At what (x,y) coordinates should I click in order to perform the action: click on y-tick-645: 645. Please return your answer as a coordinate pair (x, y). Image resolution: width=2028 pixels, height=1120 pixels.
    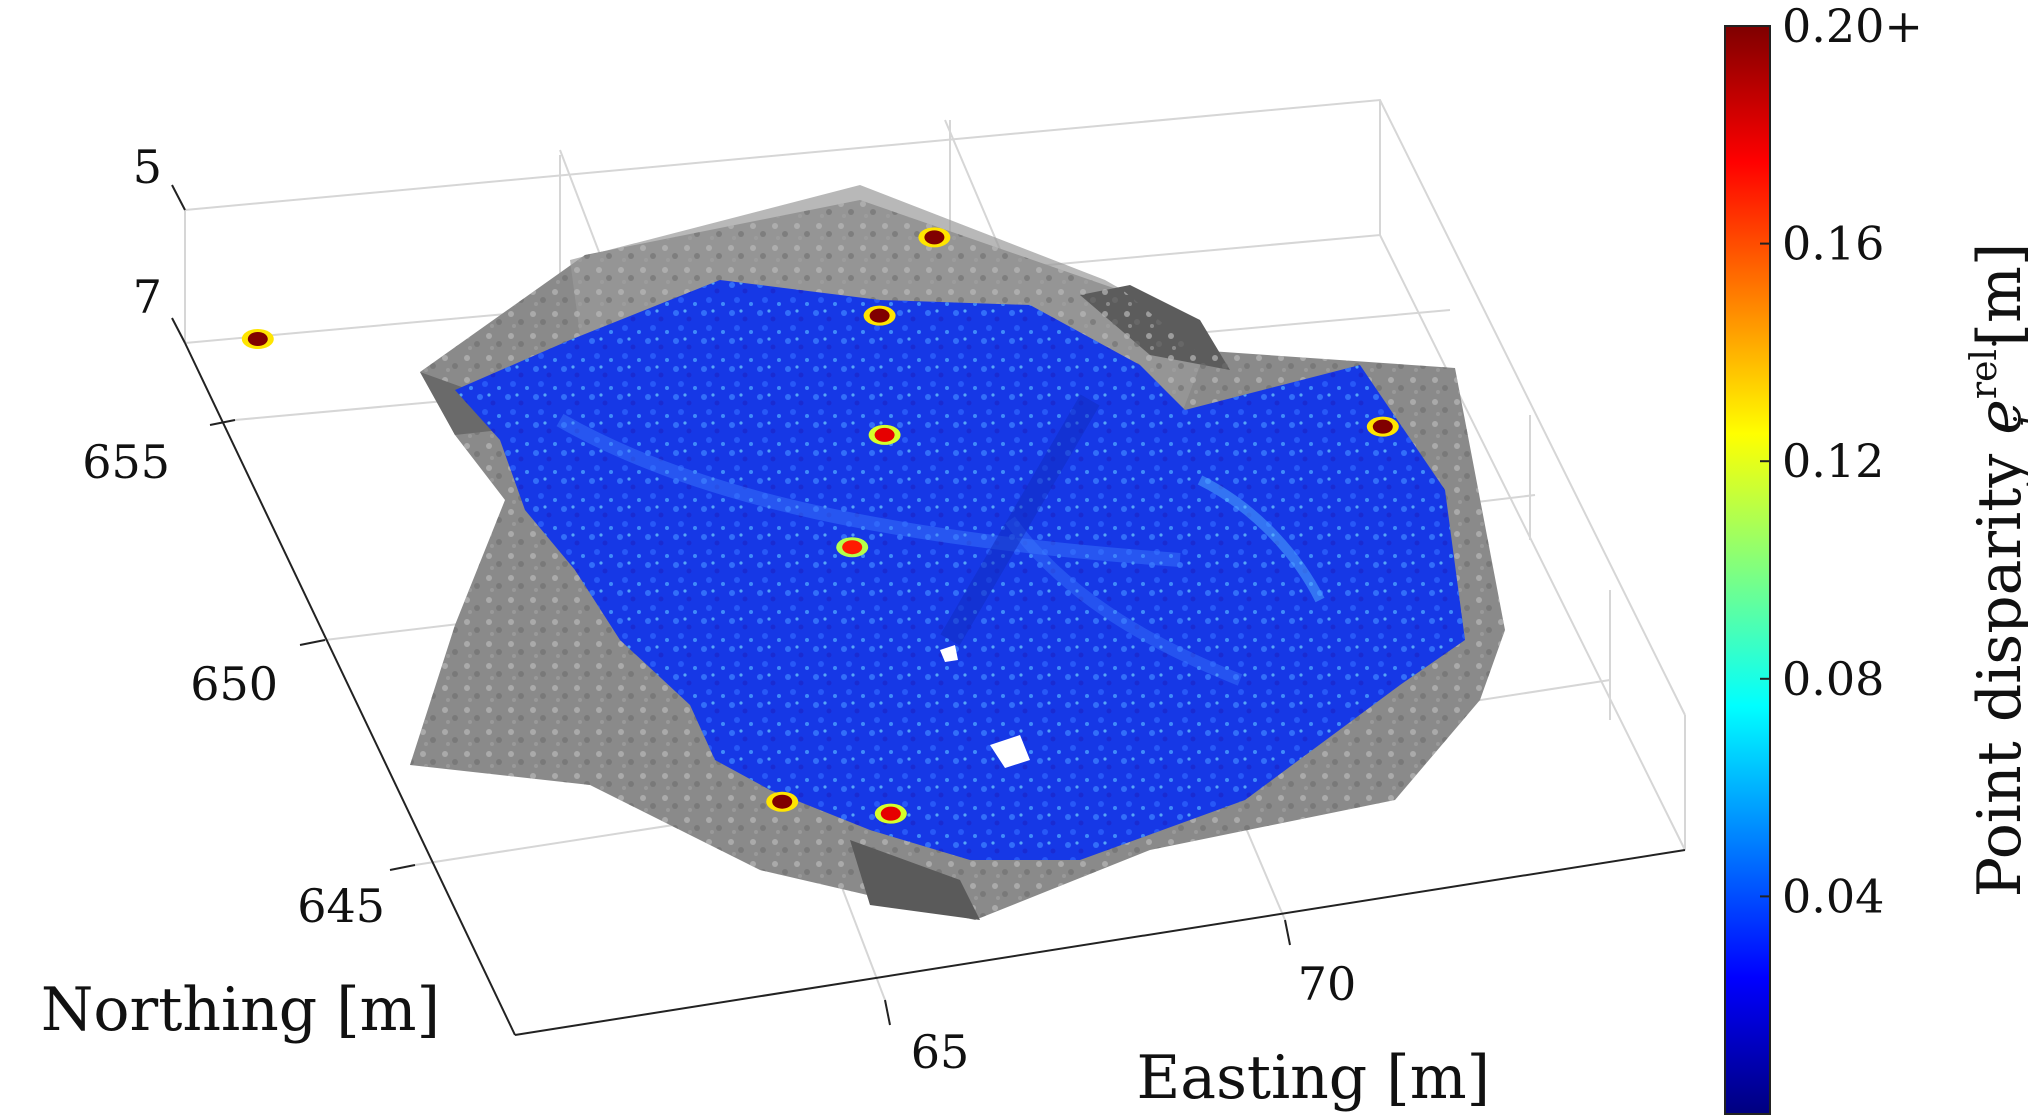
    Looking at the image, I should click on (341, 906).